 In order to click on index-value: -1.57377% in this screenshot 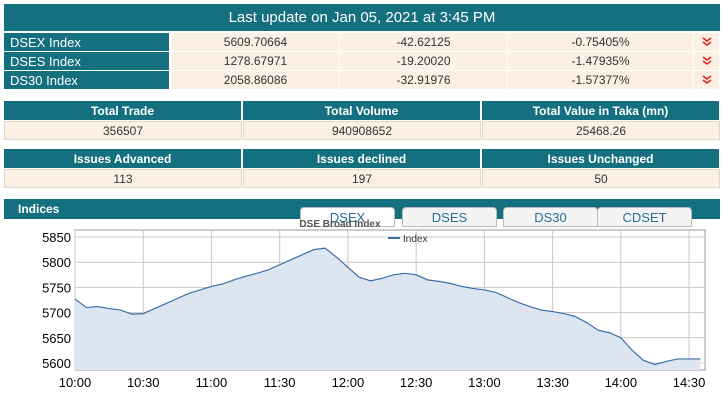, I will do `click(601, 80)`.